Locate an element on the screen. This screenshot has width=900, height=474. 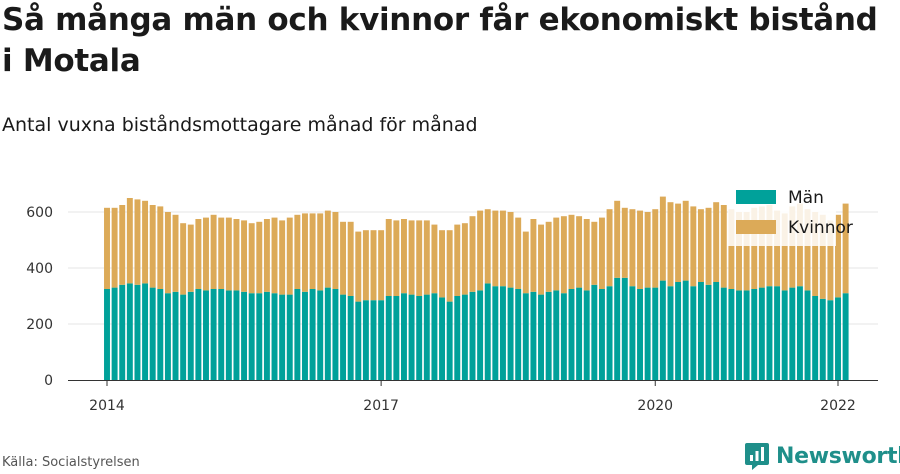
y-tick-label: 0 is located at coordinates (48, 381).